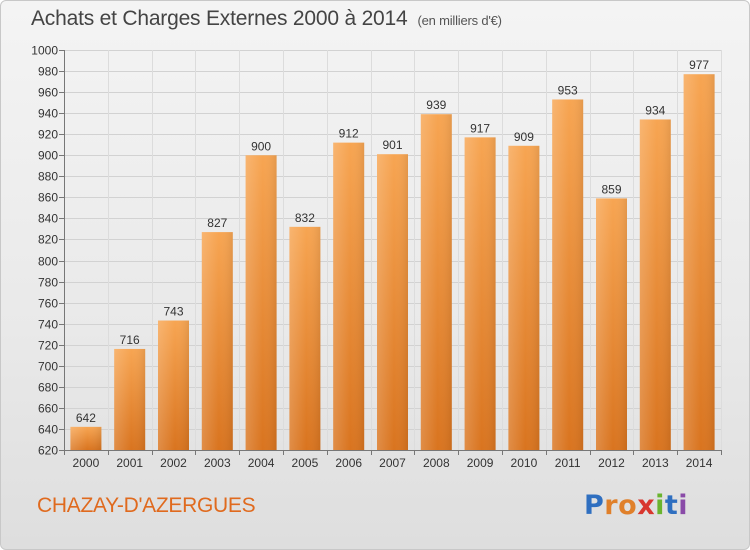 This screenshot has width=750, height=550. Describe the element at coordinates (48, 198) in the screenshot. I see `y-tick-label: 860` at that location.